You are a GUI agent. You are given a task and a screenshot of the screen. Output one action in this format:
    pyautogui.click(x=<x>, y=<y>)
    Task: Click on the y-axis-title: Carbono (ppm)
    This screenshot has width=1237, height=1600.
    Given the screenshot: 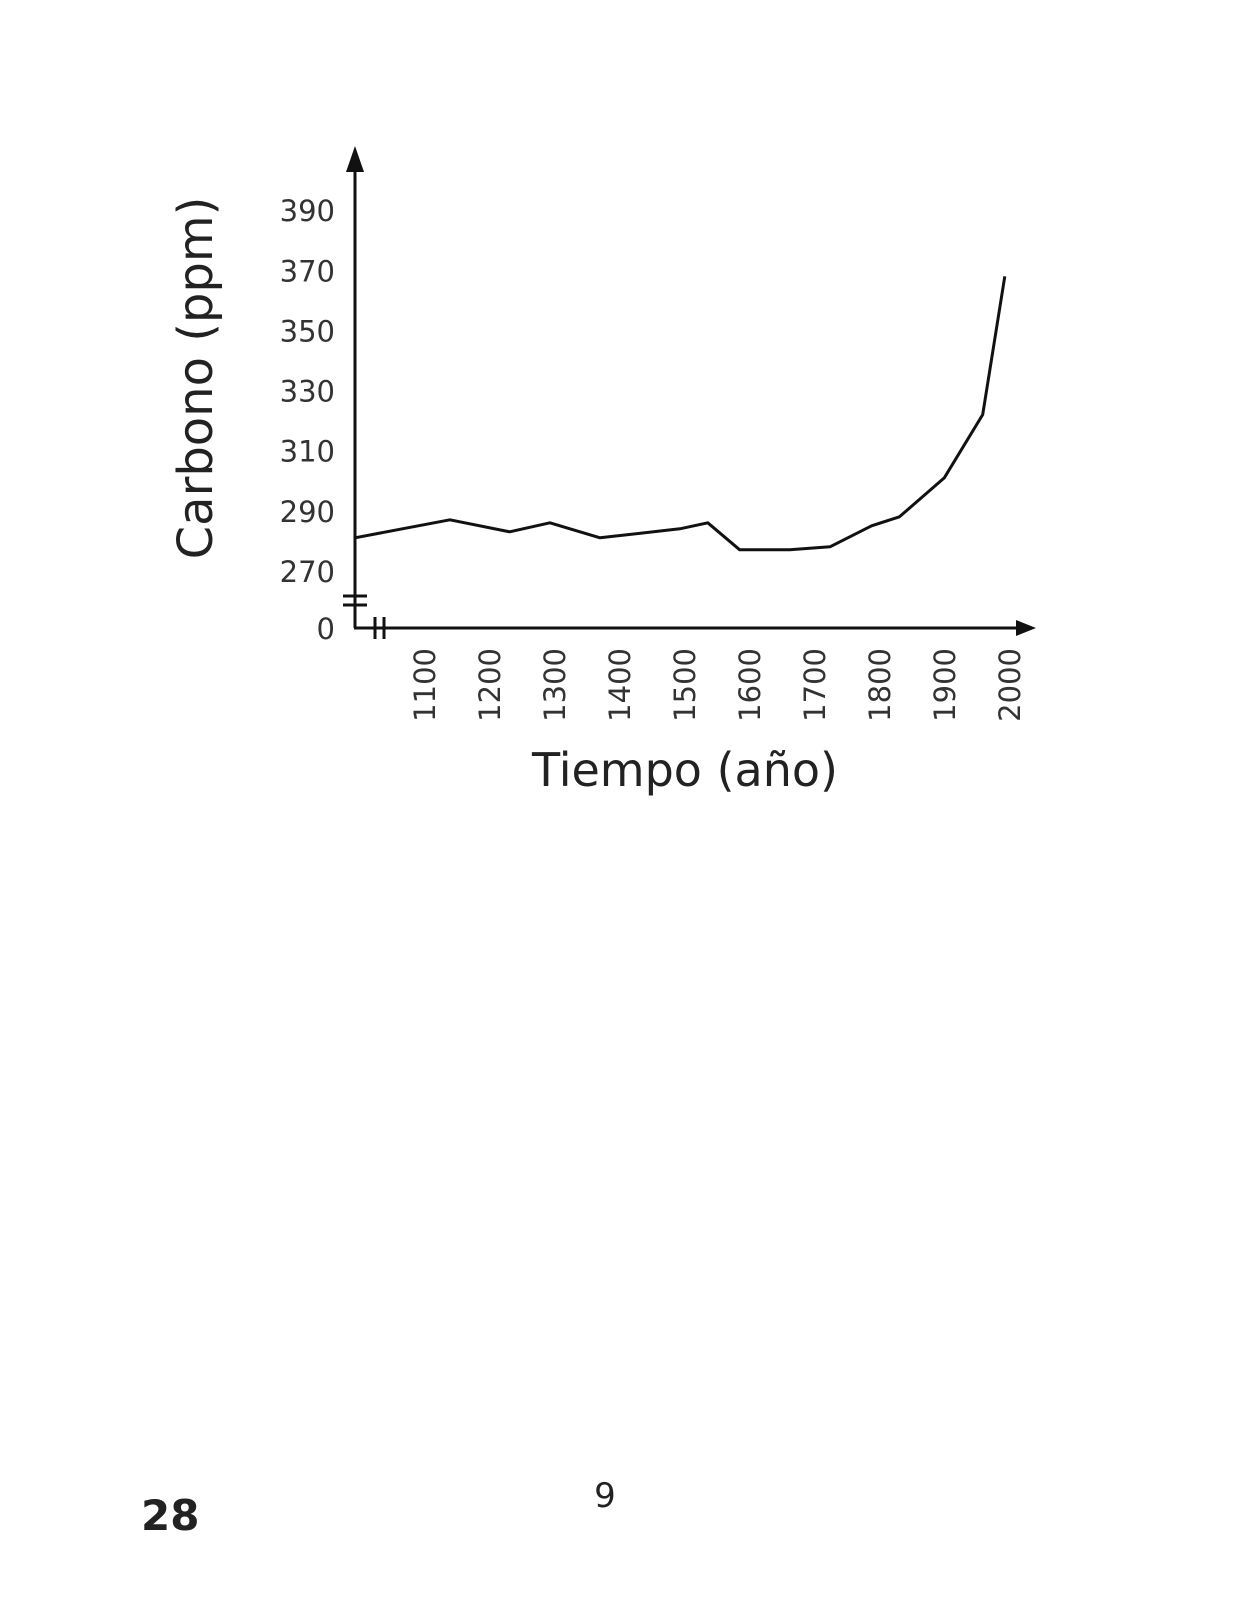 What is the action you would take?
    pyautogui.click(x=196, y=378)
    